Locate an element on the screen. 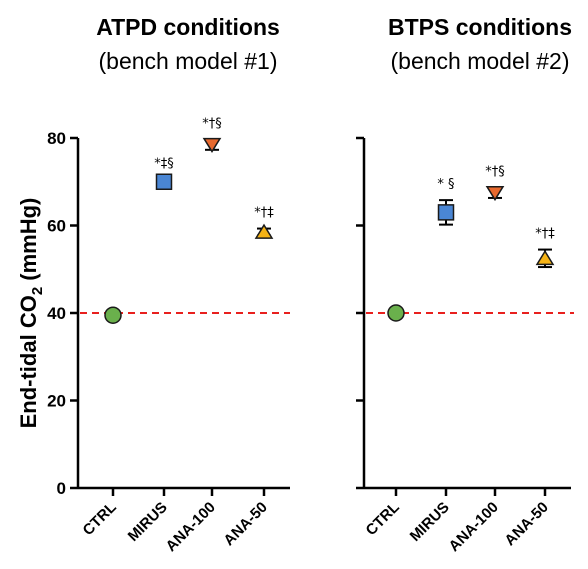 This screenshot has width=588, height=569. atpd-x-tick-label: CTRL is located at coordinates (100, 519).